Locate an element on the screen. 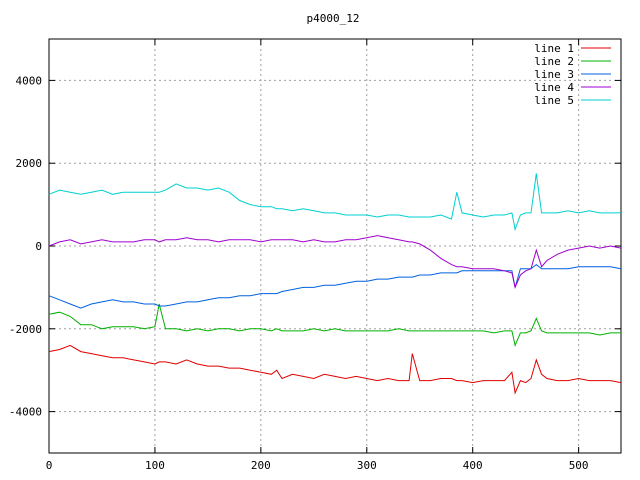 The image size is (640, 480). x-tick-label: 0 is located at coordinates (49, 465).